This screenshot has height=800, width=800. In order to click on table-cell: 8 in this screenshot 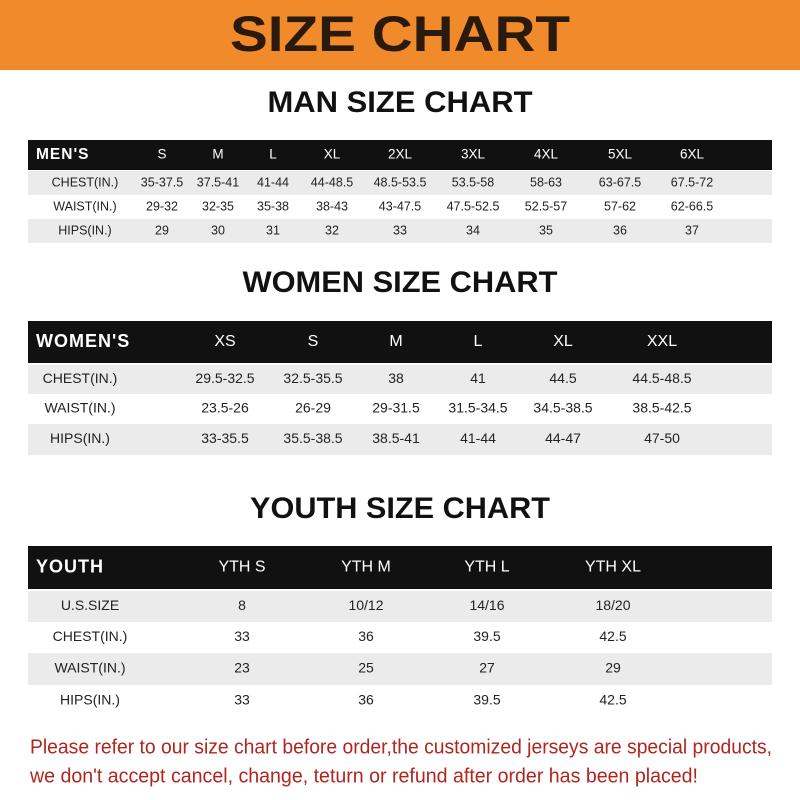, I will do `click(242, 605)`.